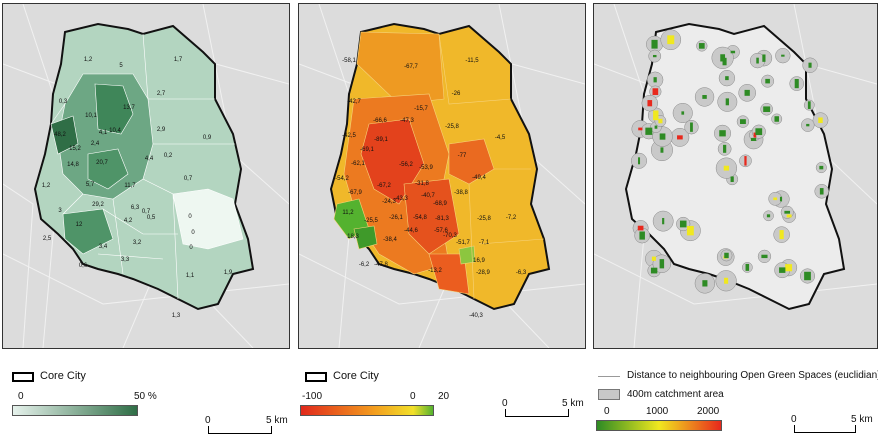 This screenshot has height=436, width=878. Describe the element at coordinates (63, 102) in the screenshot. I see `share-region-label-3: 0,3` at that location.